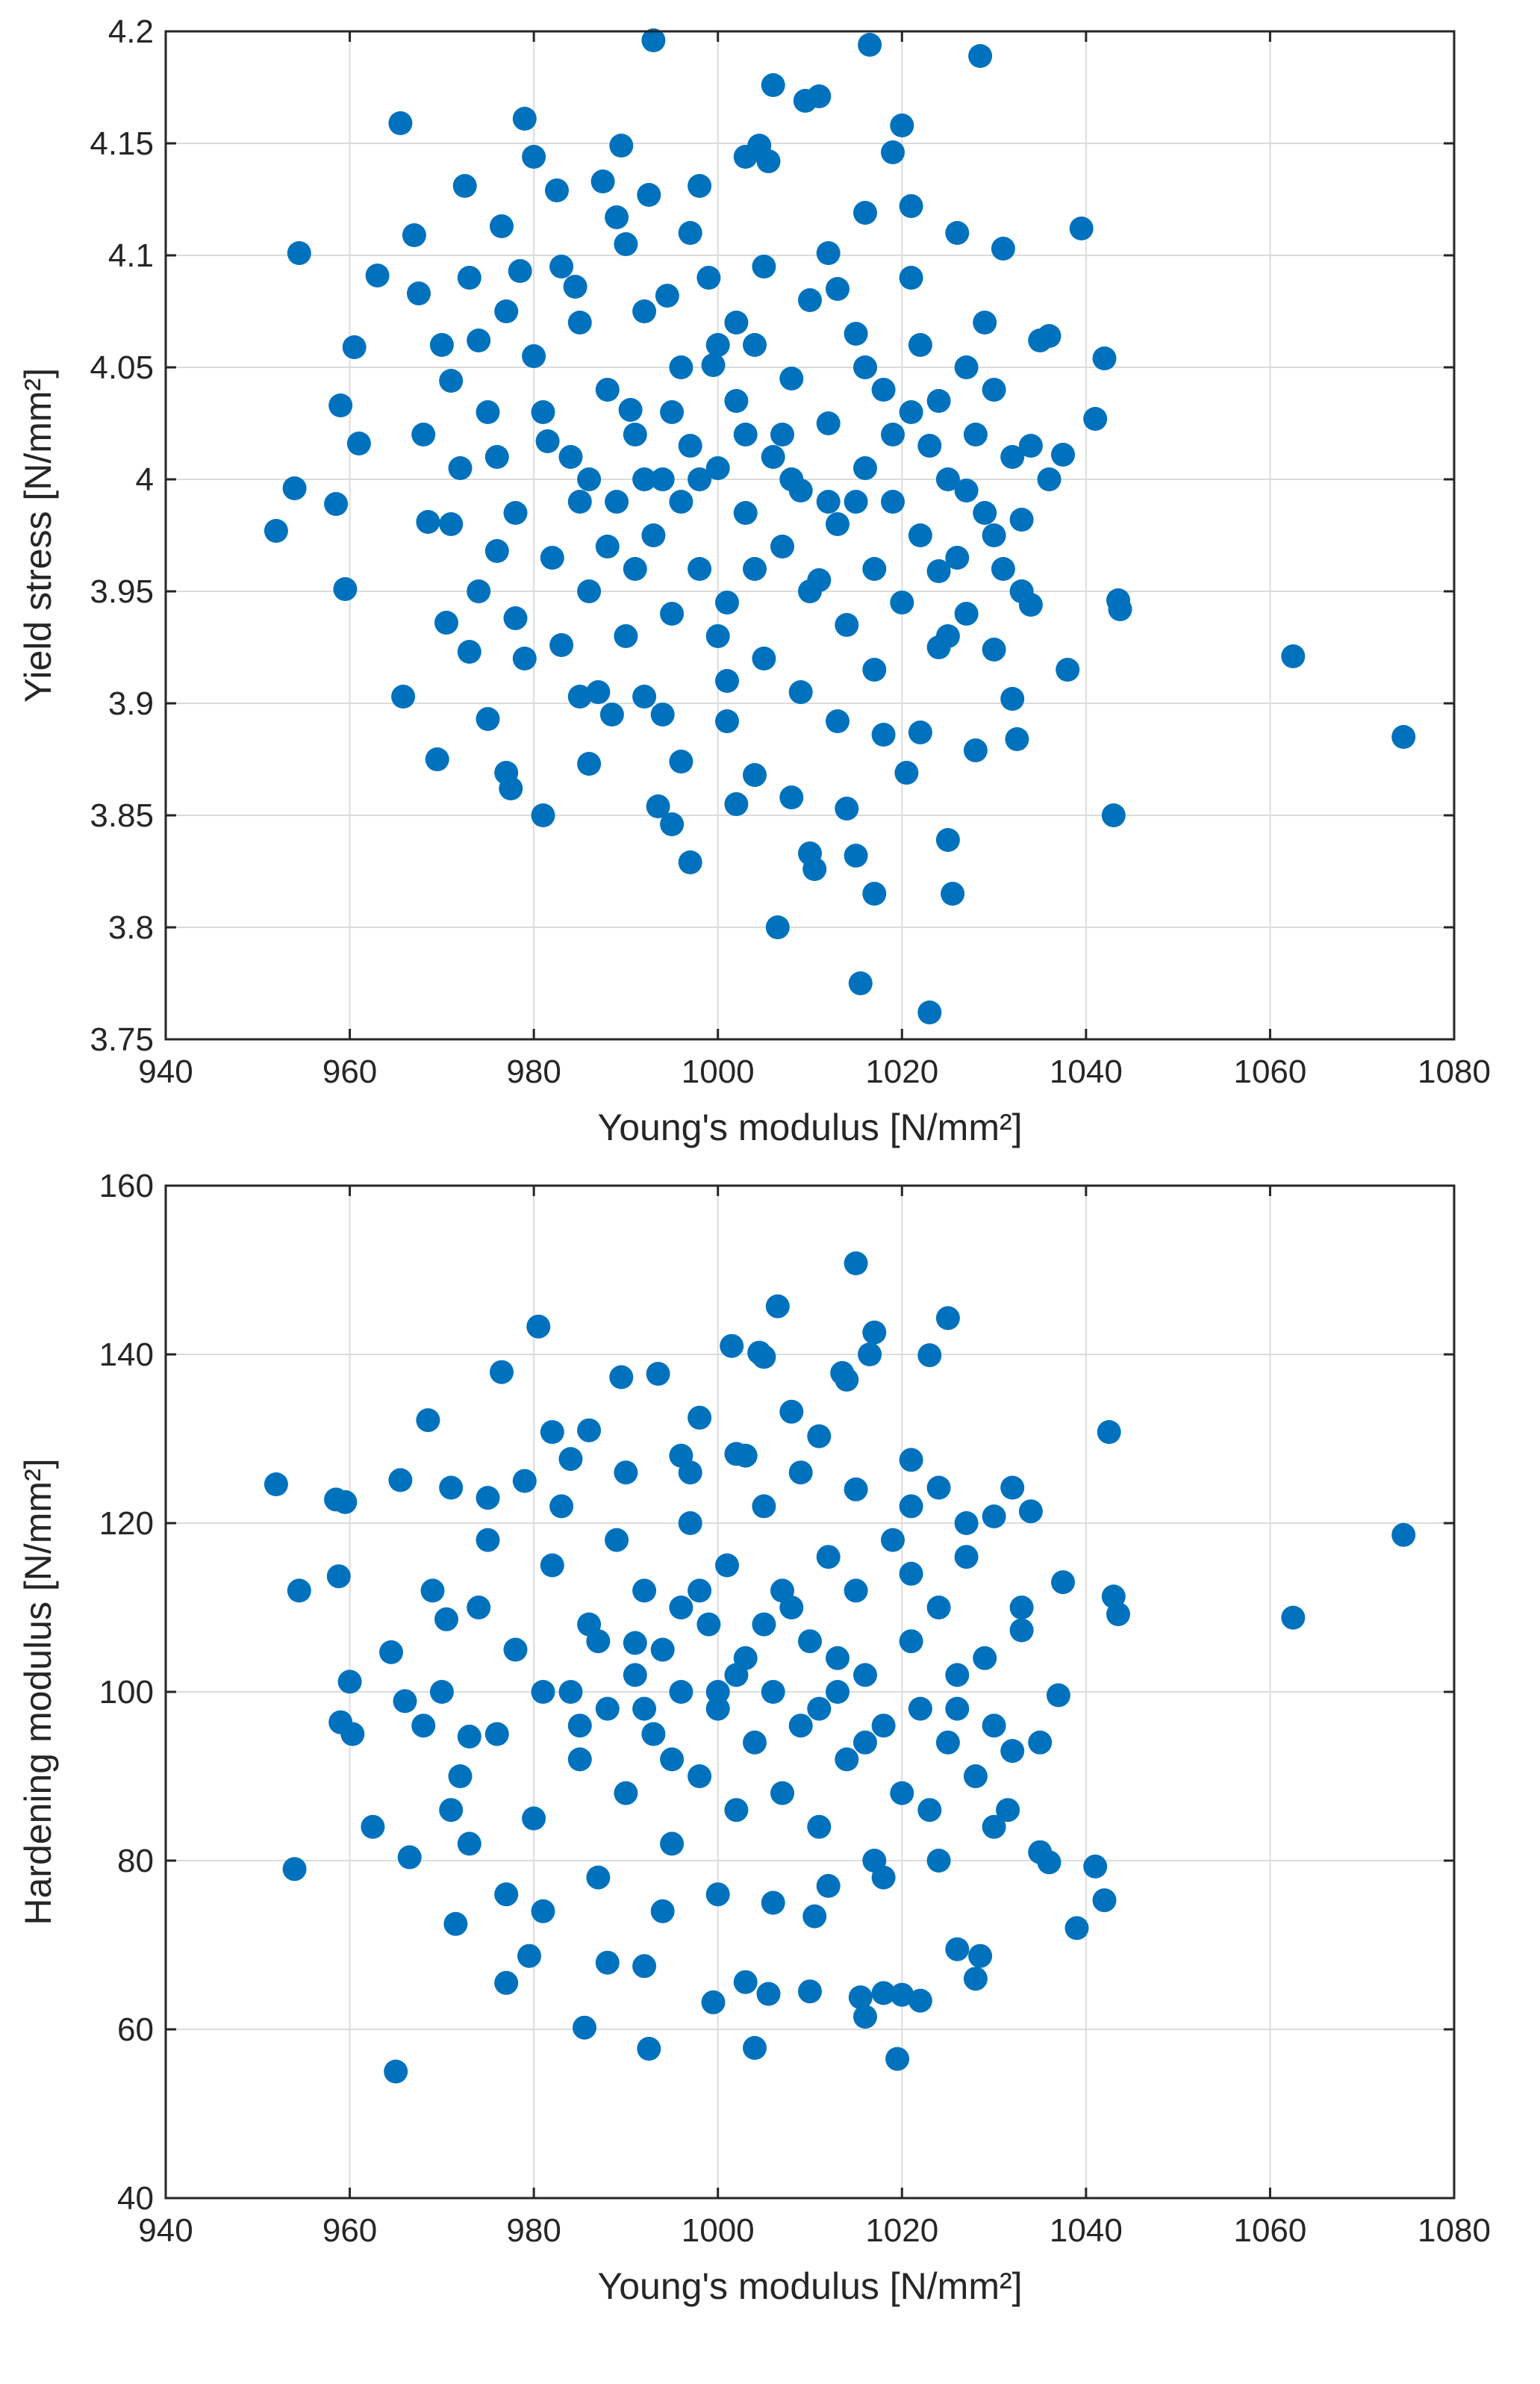  Describe the element at coordinates (718, 1071) in the screenshot. I see `x-tick-label: 1000` at that location.